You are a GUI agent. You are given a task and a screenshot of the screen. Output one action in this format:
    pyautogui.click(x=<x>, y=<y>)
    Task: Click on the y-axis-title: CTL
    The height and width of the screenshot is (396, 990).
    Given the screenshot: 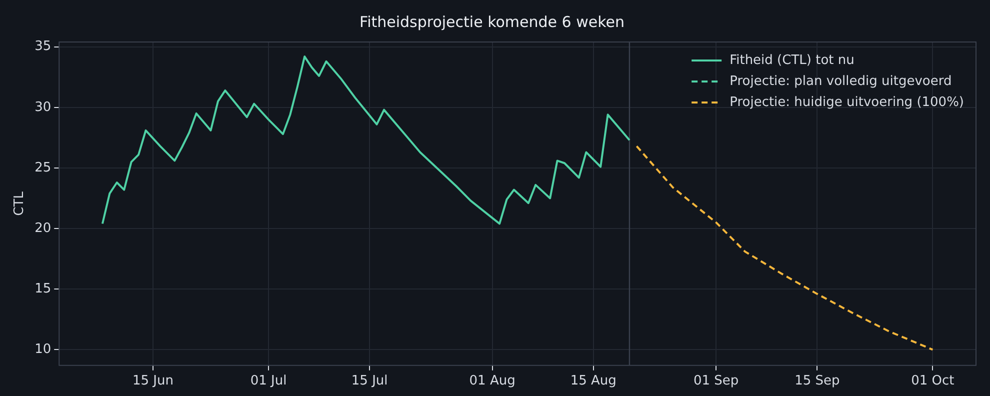 What is the action you would take?
    pyautogui.click(x=20, y=203)
    